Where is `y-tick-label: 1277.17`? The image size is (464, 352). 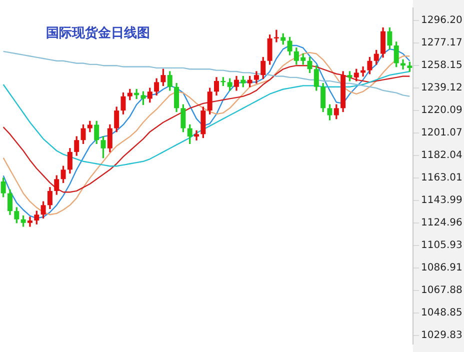
y-tick-label: 1277.17 is located at coordinates (441, 43).